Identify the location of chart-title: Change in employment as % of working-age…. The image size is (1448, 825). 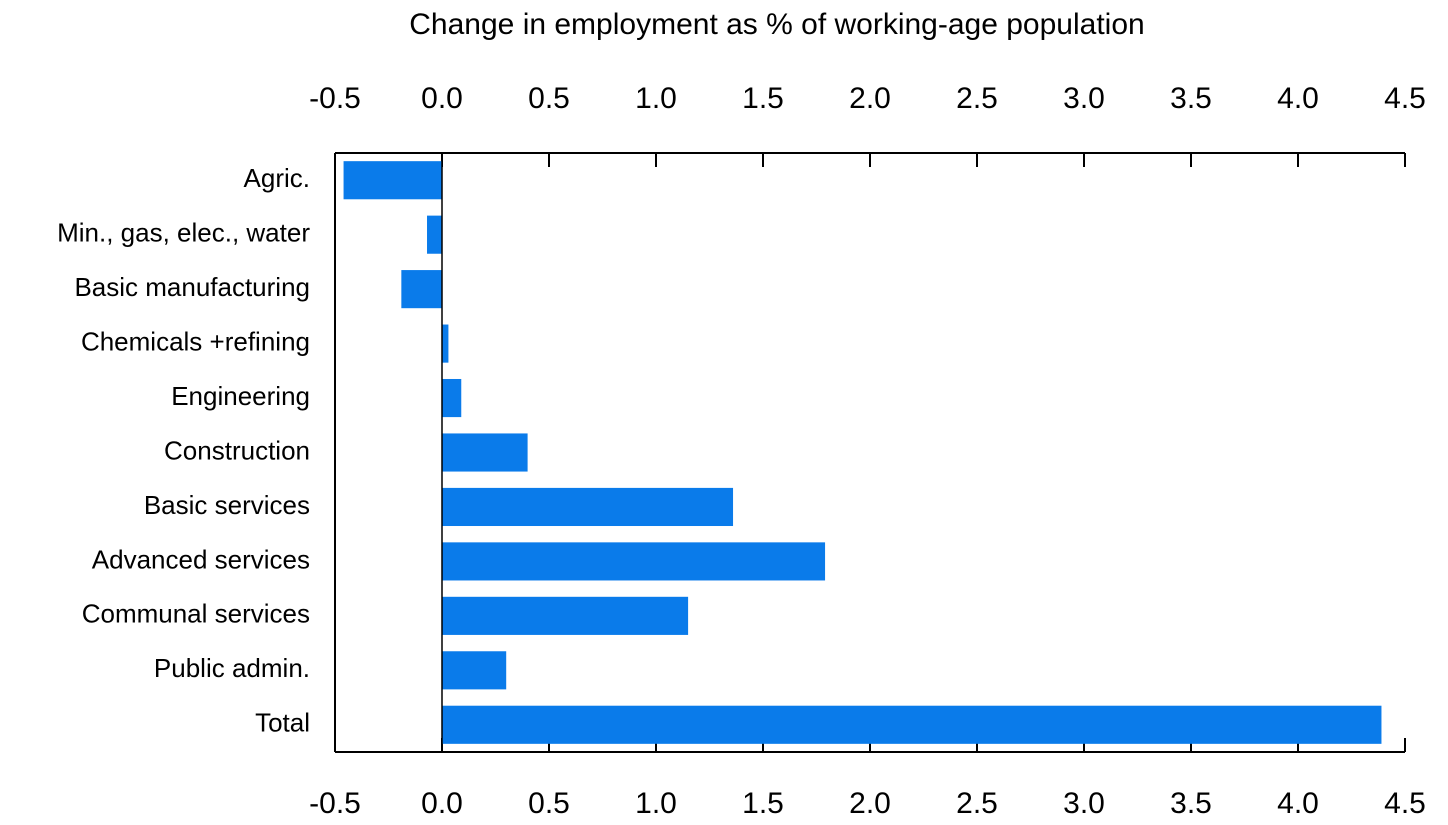
(776, 24).